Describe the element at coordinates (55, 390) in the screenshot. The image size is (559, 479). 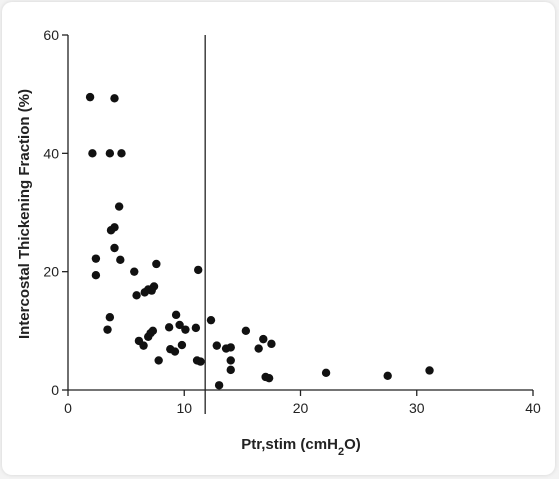
I see `y-tick-label: 0` at that location.